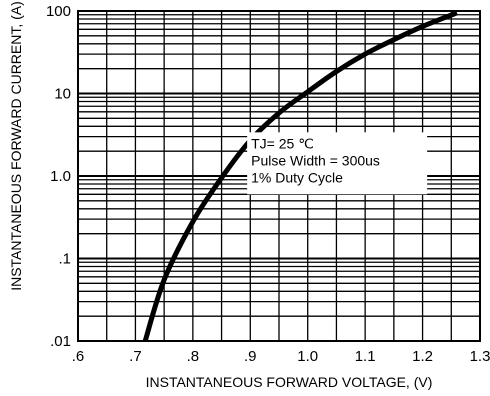 This screenshot has width=490, height=396. What do you see at coordinates (422, 356) in the screenshot?
I see `x-tick-label: 1.2` at bounding box center [422, 356].